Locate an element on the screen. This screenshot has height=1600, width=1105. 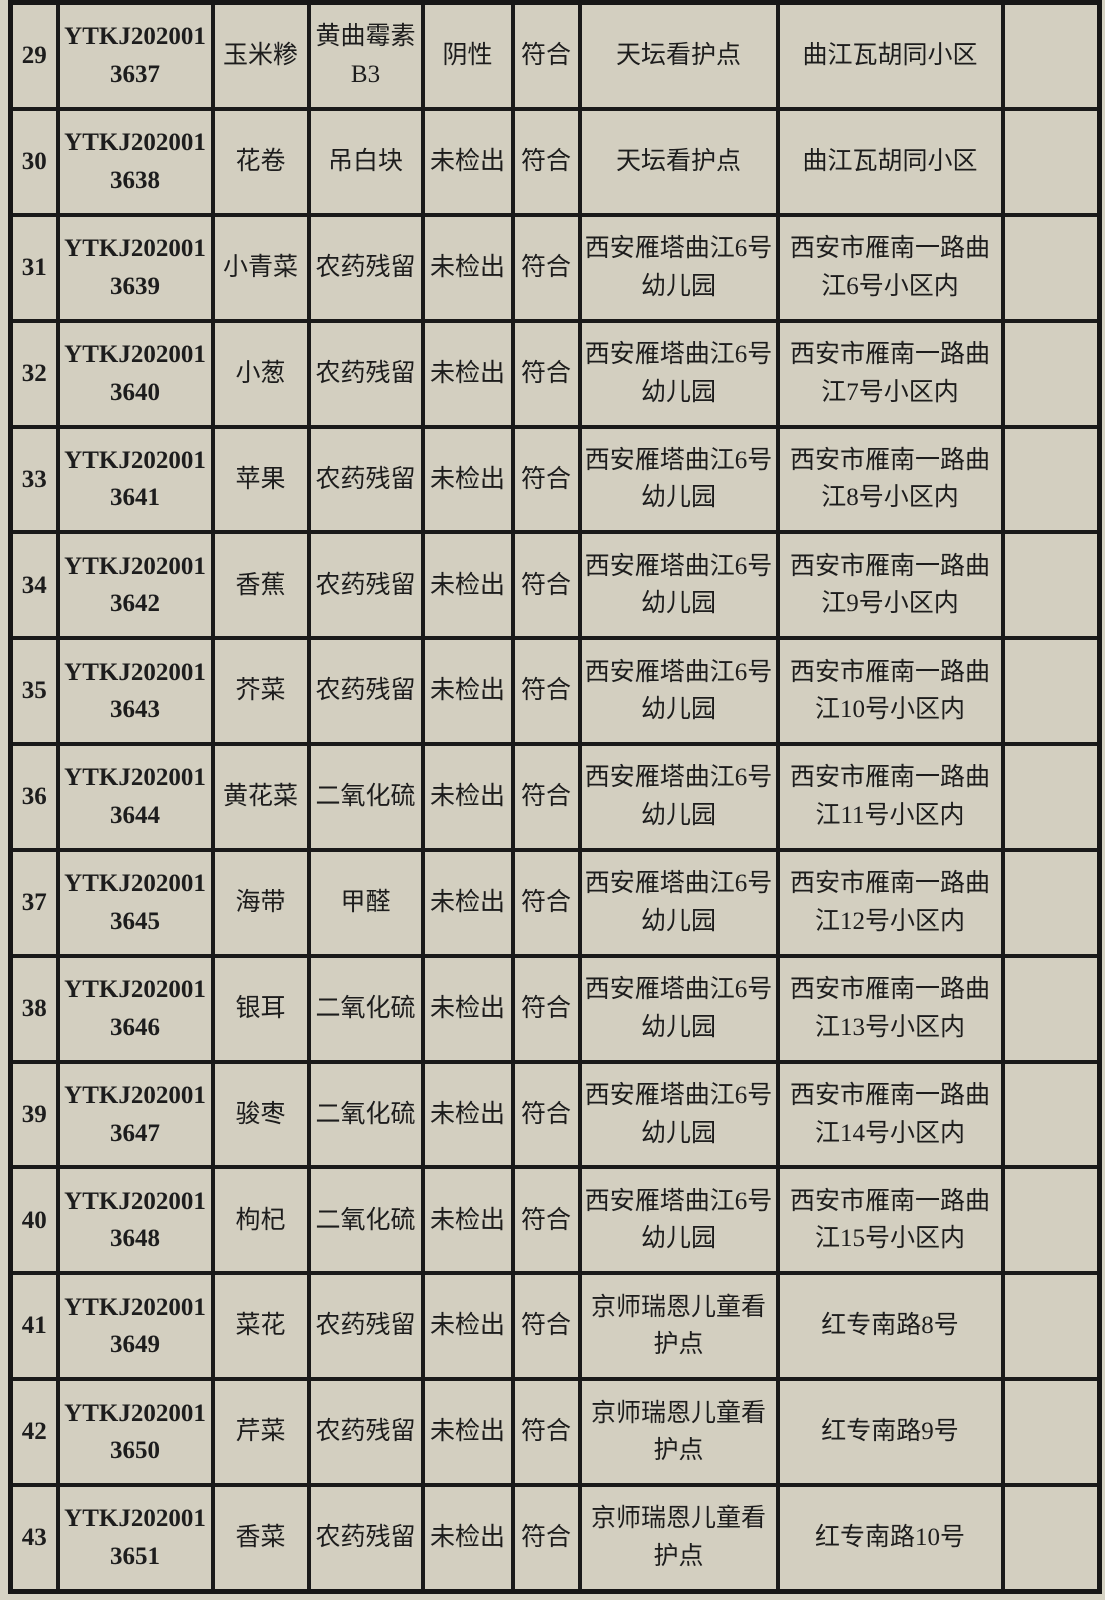
cell-sample-name: 芹菜 is located at coordinates (260, 1432).